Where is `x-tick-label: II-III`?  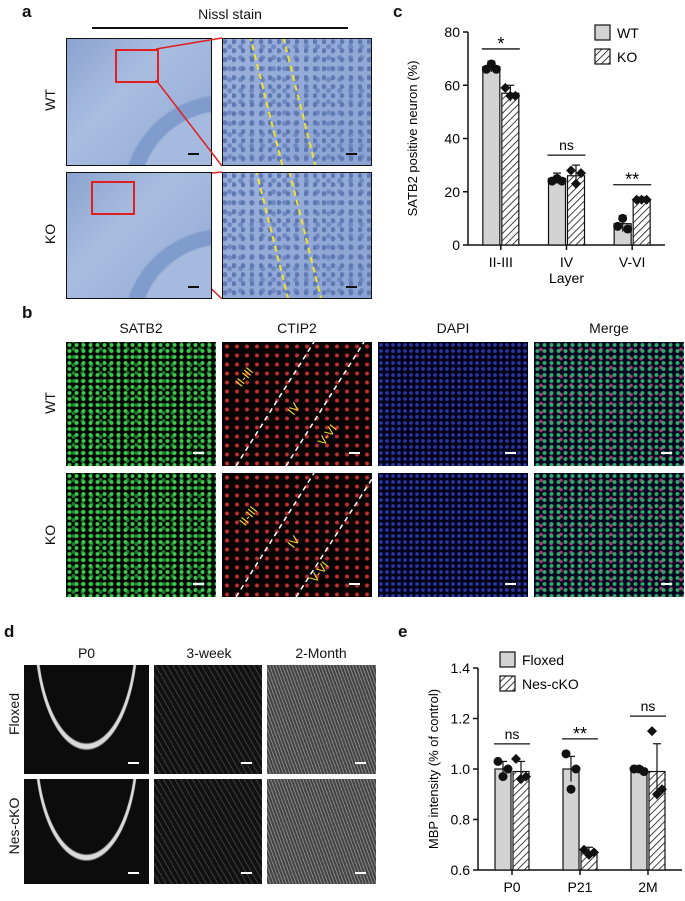
x-tick-label: II-III is located at coordinates (501, 262).